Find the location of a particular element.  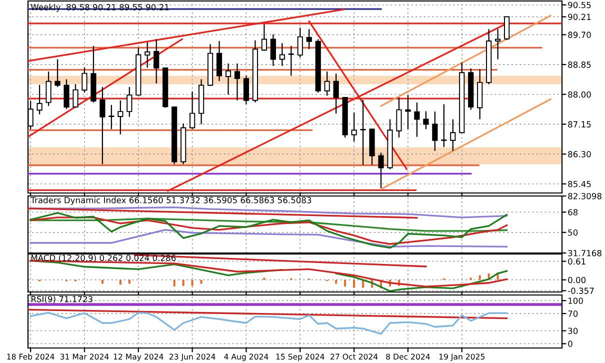

y-tick-label: 88.00 is located at coordinates (579, 94).